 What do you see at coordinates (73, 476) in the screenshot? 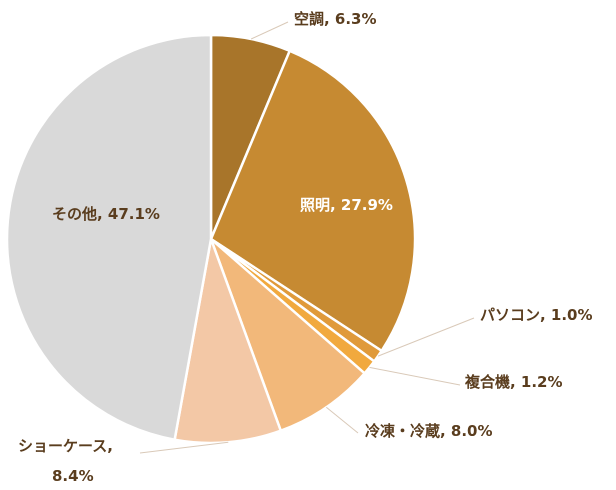
I see `label-showcase-line2: 8.4%` at bounding box center [73, 476].